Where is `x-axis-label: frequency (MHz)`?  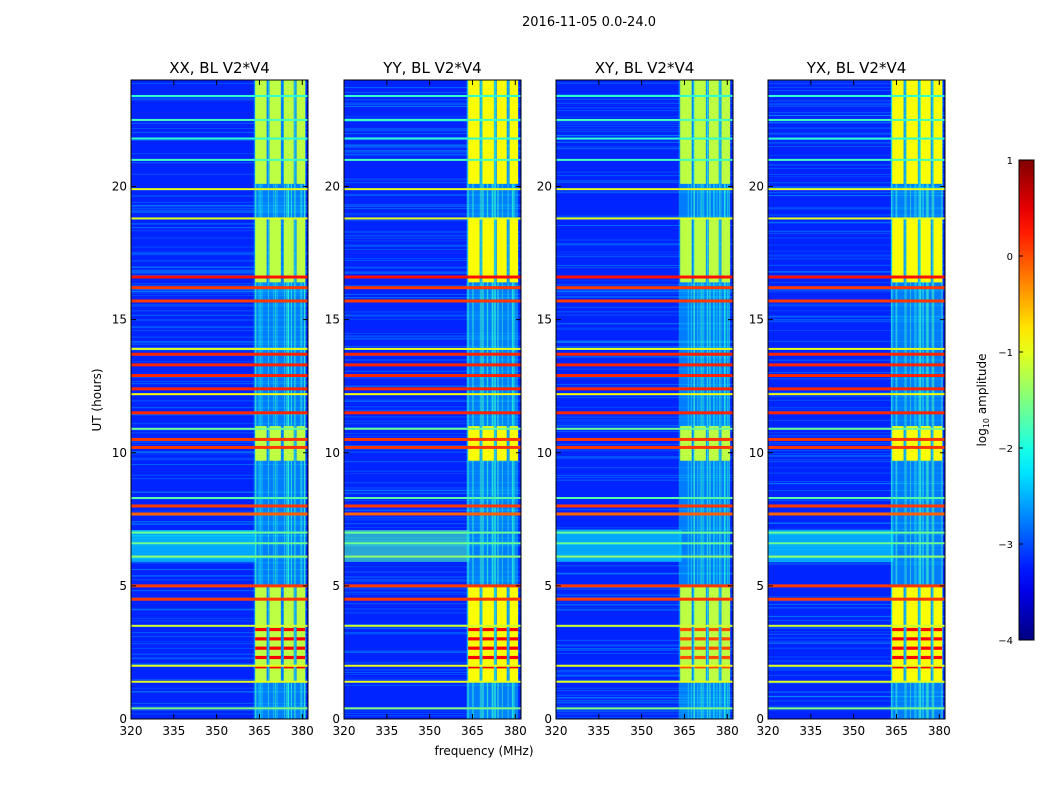
x-axis-label: frequency (MHz) is located at coordinates (483, 751).